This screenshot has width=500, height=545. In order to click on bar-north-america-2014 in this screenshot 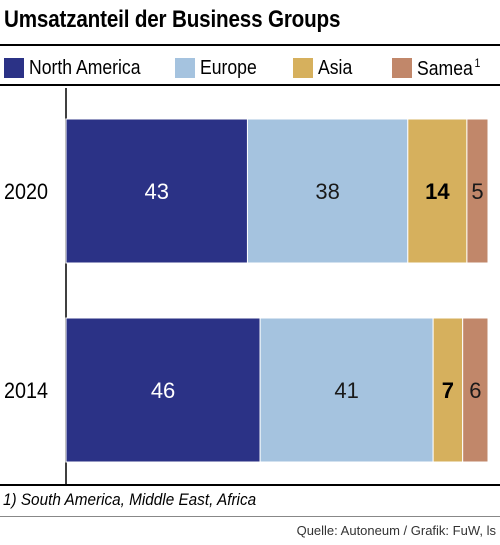, I will do `click(163, 390)`.